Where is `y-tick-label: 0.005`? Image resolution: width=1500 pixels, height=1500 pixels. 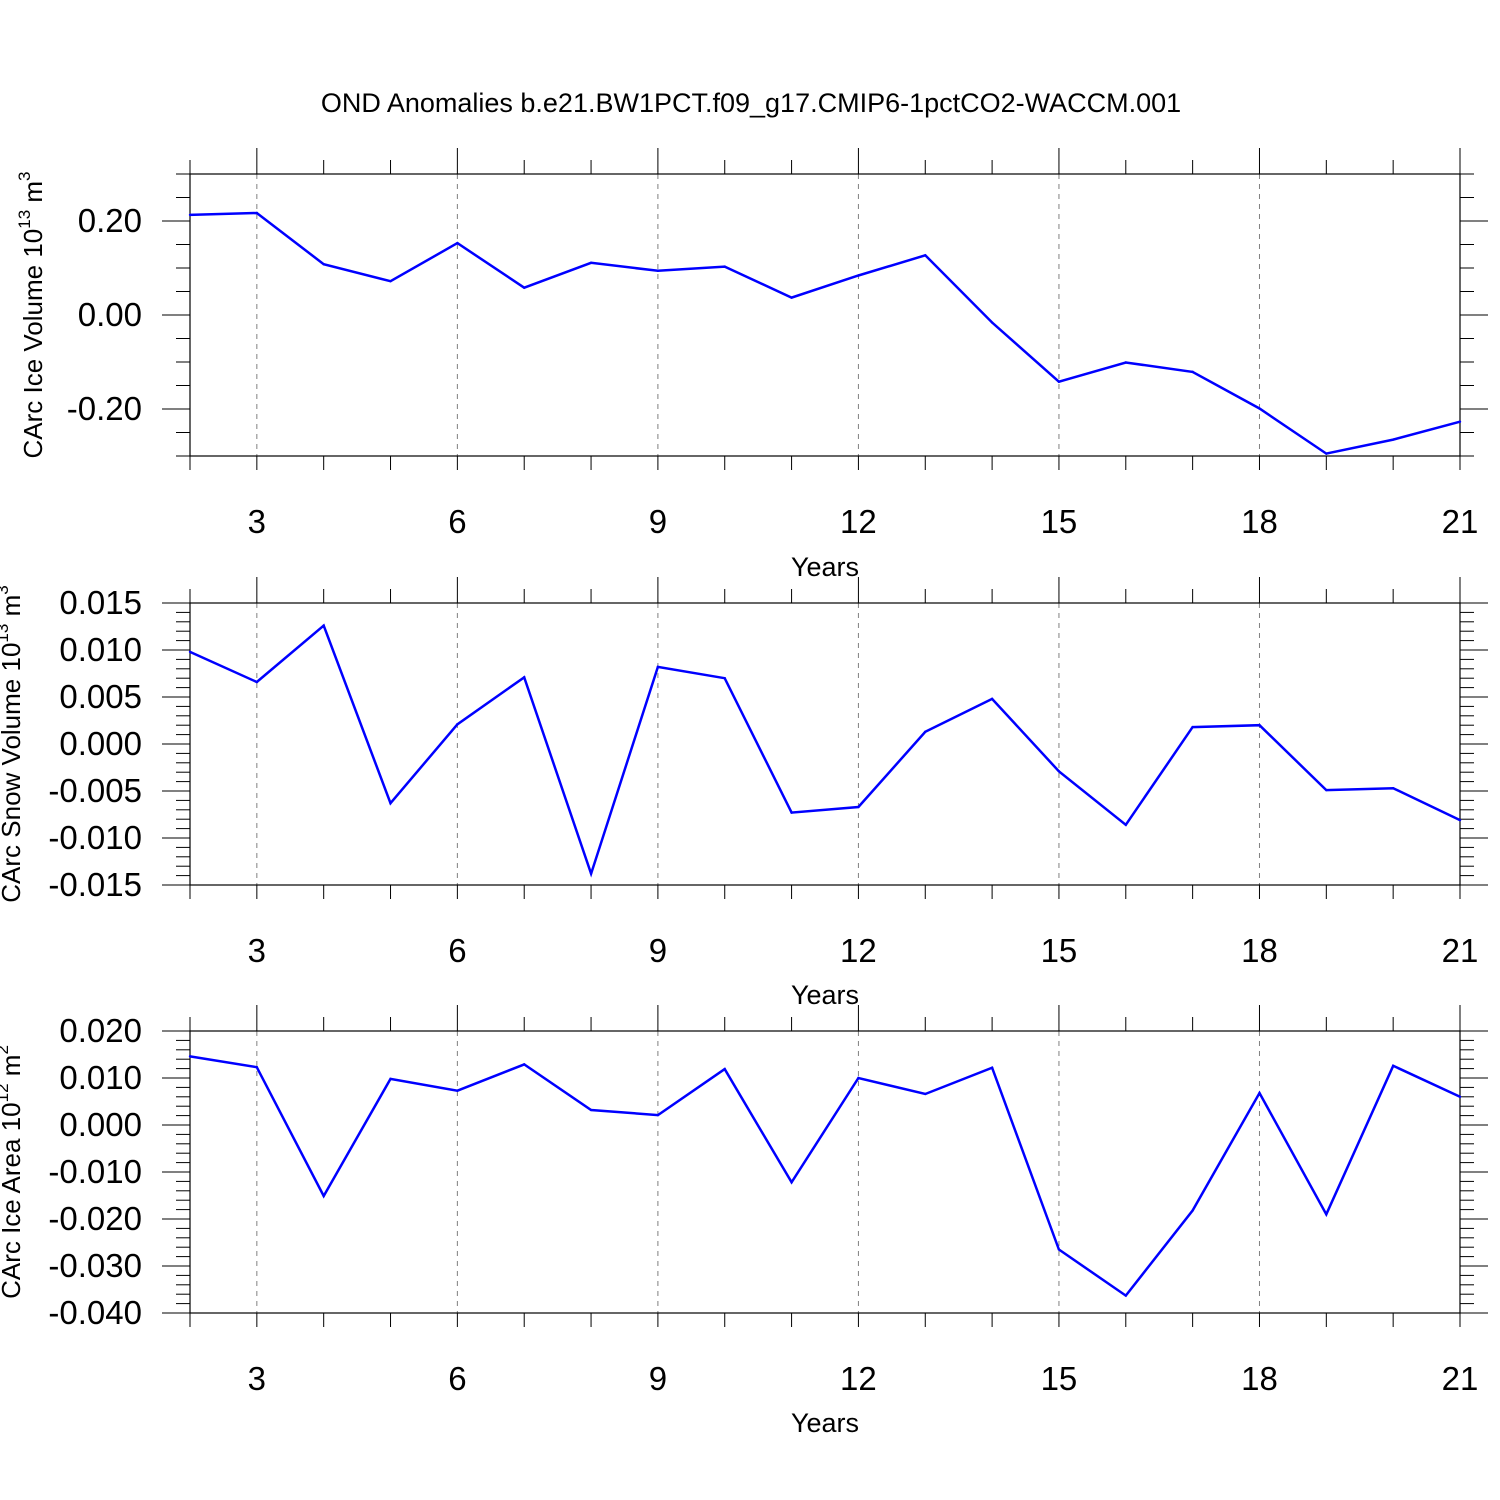
y-tick-label: 0.005 is located at coordinates (100, 696).